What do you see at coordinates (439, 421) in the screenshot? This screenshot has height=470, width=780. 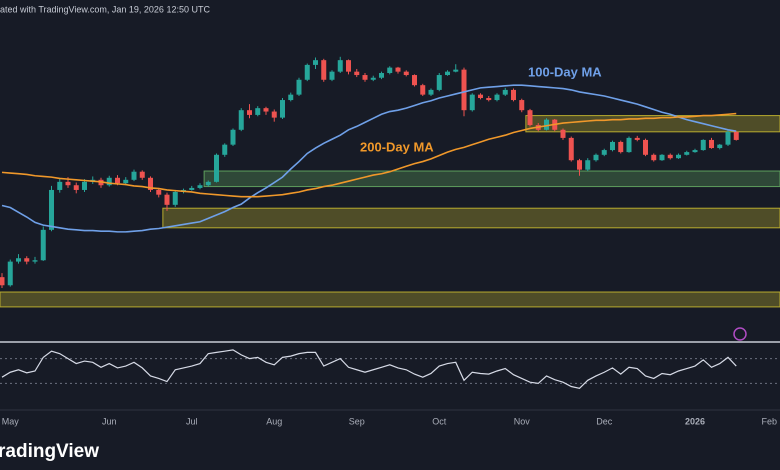 I see `x-tick-label: Oct` at bounding box center [439, 421].